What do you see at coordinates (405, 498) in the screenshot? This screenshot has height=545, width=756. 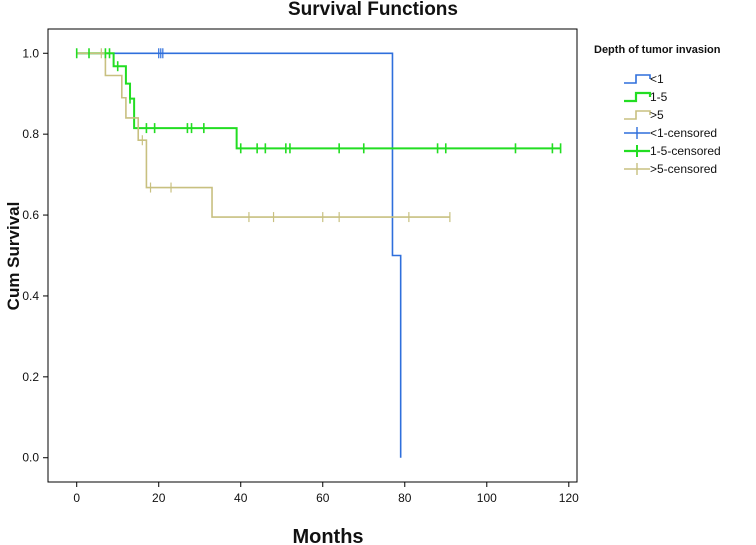 I see `x-tick-label: 80` at bounding box center [405, 498].